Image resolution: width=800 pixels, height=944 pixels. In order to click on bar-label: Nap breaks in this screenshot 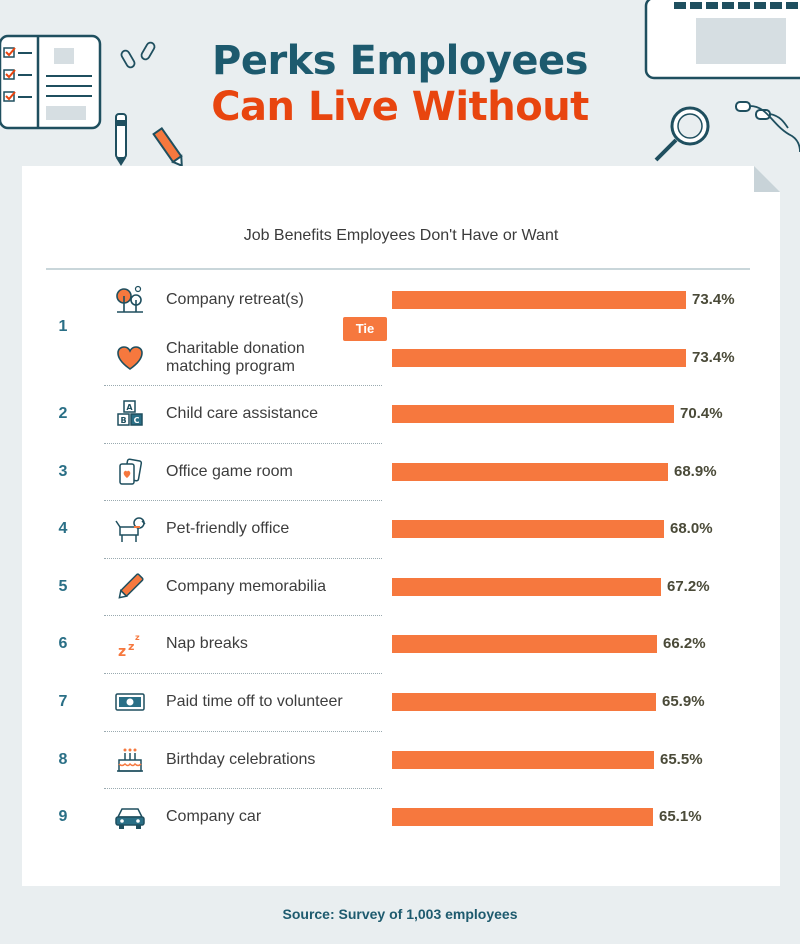, I will do `click(207, 643)`.